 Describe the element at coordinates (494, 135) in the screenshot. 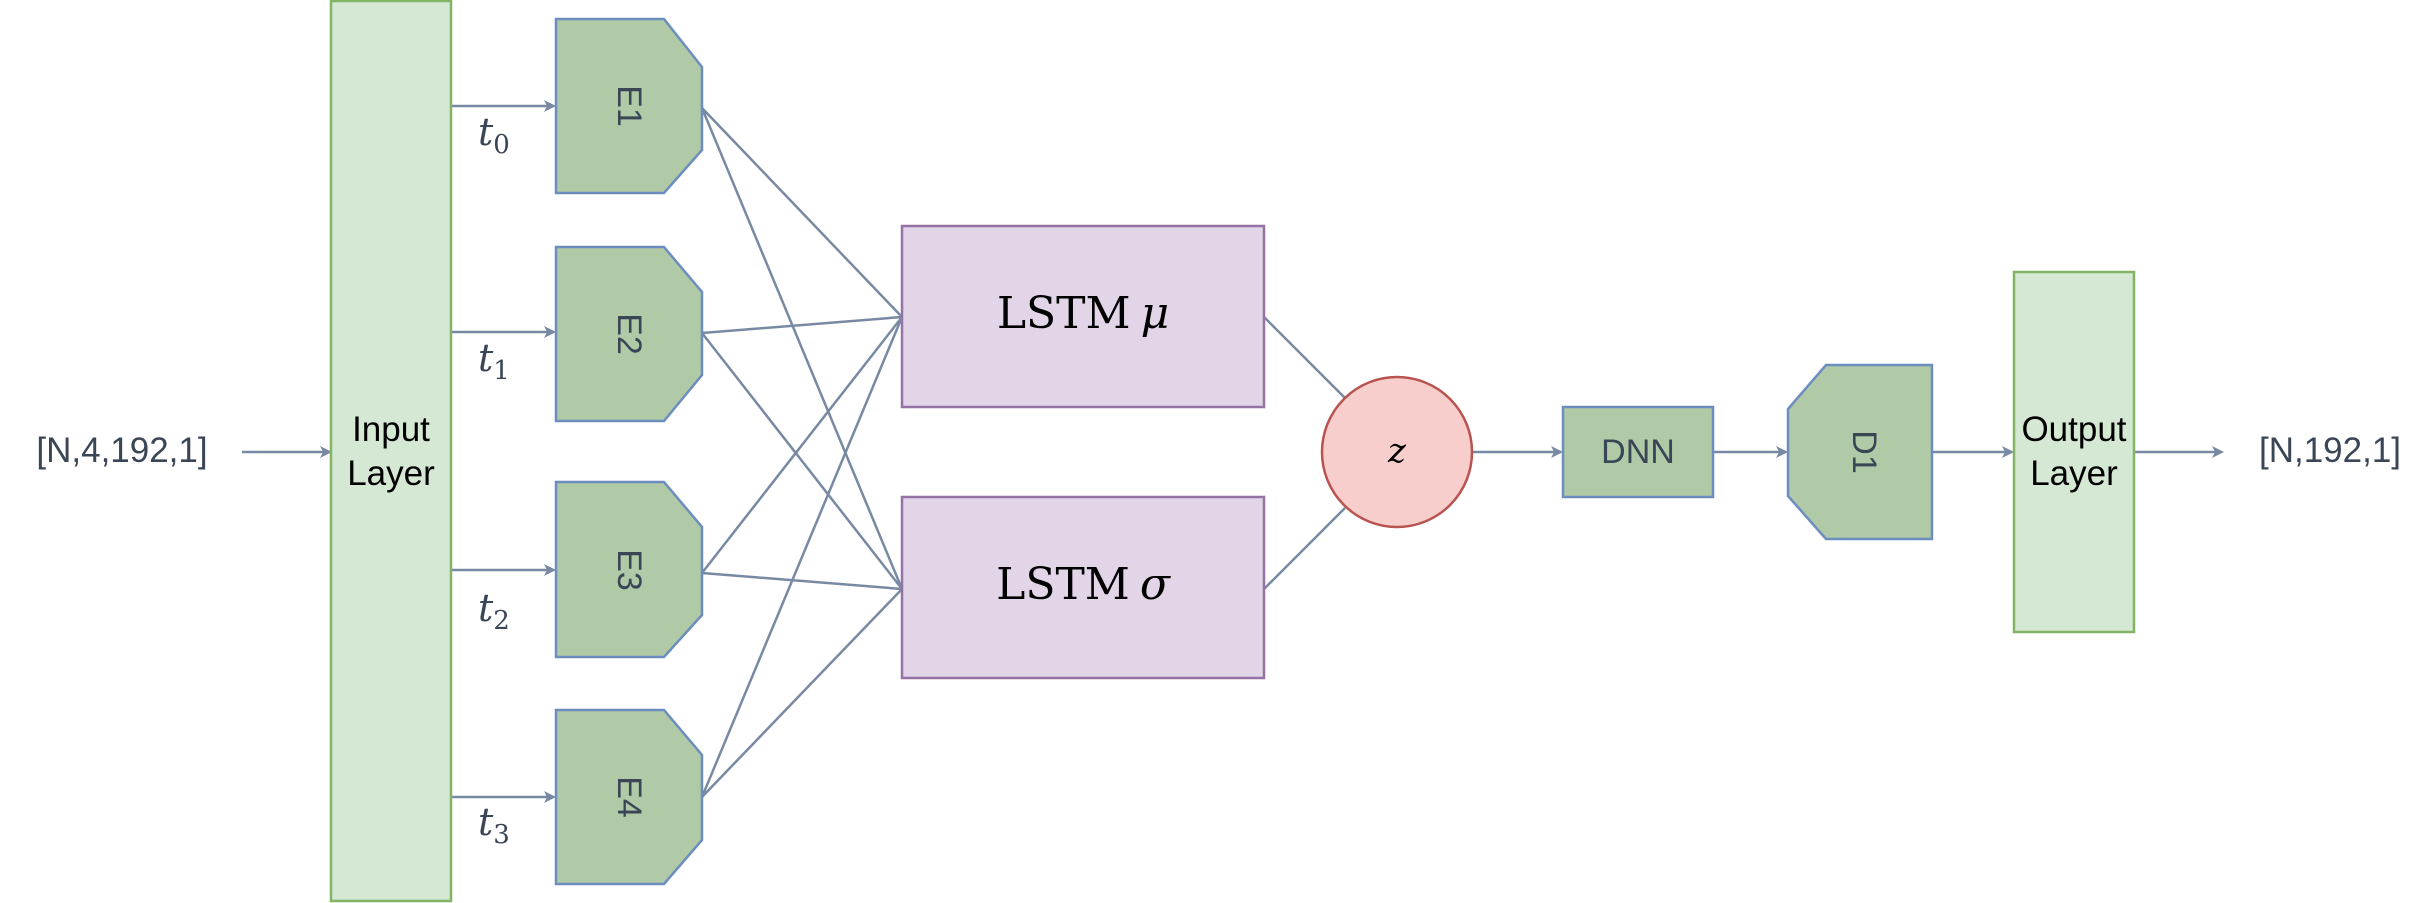

I see `time-label-t0: t0` at that location.